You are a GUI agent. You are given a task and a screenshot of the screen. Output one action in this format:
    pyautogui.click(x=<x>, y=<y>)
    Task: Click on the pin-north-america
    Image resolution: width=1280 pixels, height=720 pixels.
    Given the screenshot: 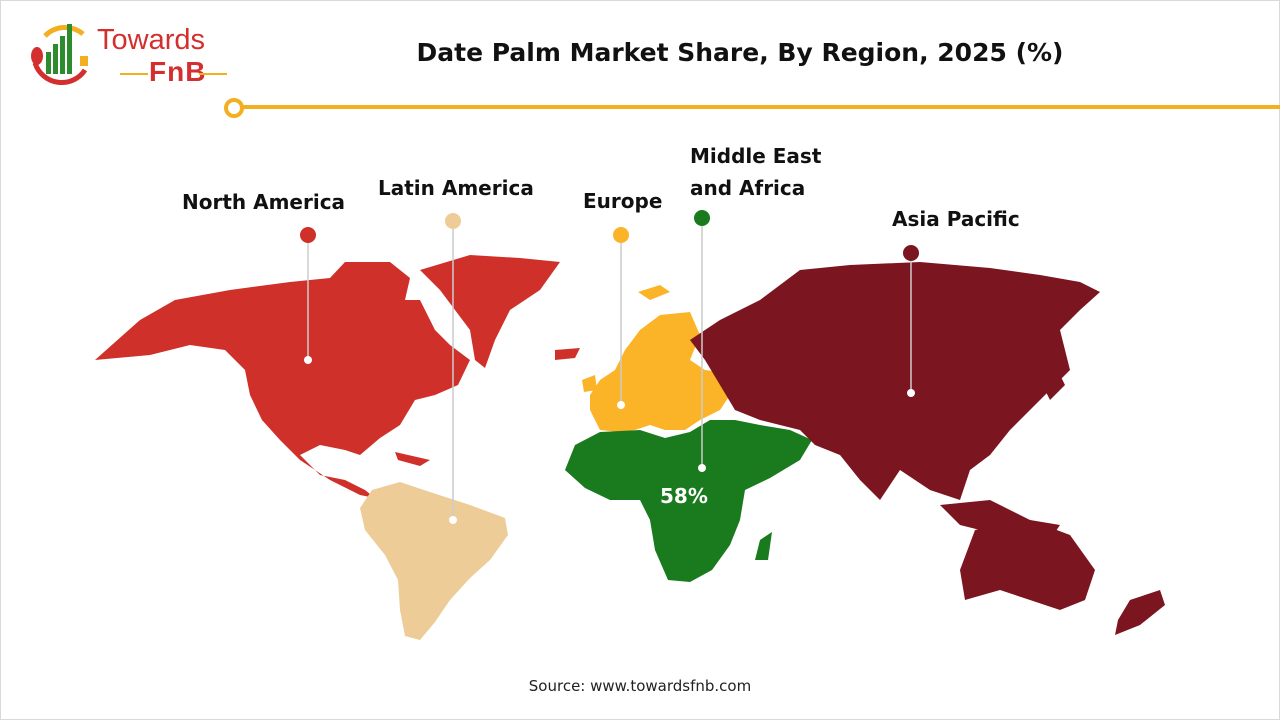 What is the action you would take?
    pyautogui.click(x=308, y=295)
    